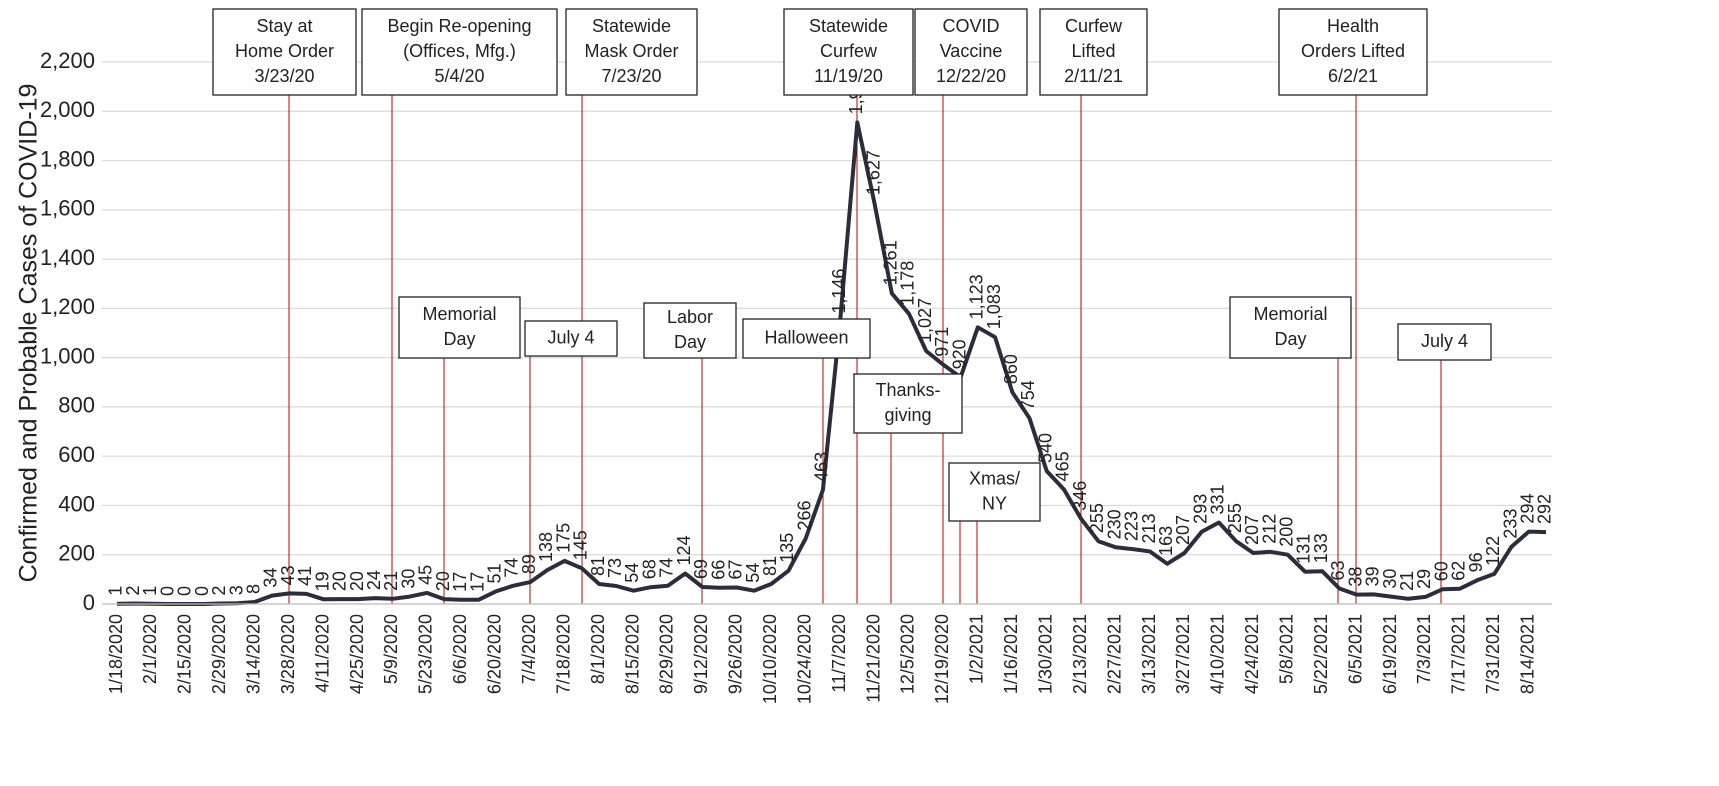  I want to click on y-tick-label: 200, so click(76, 553).